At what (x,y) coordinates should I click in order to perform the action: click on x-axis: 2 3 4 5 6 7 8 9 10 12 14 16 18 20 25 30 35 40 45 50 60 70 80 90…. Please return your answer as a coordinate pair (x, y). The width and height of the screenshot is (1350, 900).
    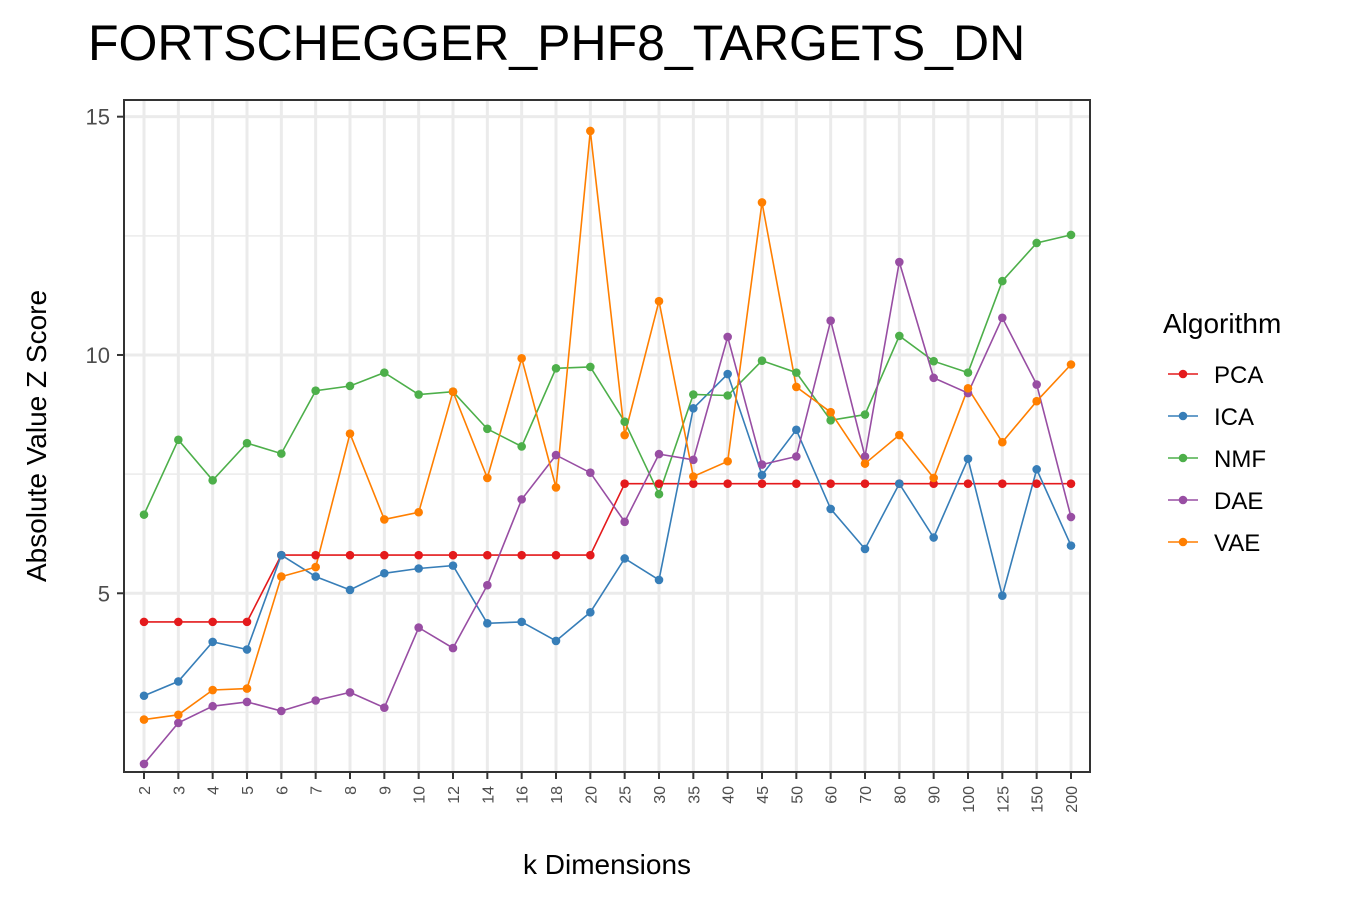
    Looking at the image, I should click on (609, 792).